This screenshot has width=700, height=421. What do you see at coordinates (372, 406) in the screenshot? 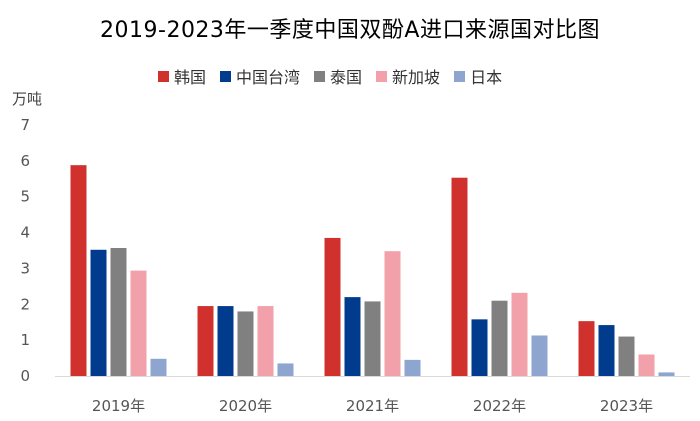
I see `x-tick-label: 2021年` at bounding box center [372, 406].